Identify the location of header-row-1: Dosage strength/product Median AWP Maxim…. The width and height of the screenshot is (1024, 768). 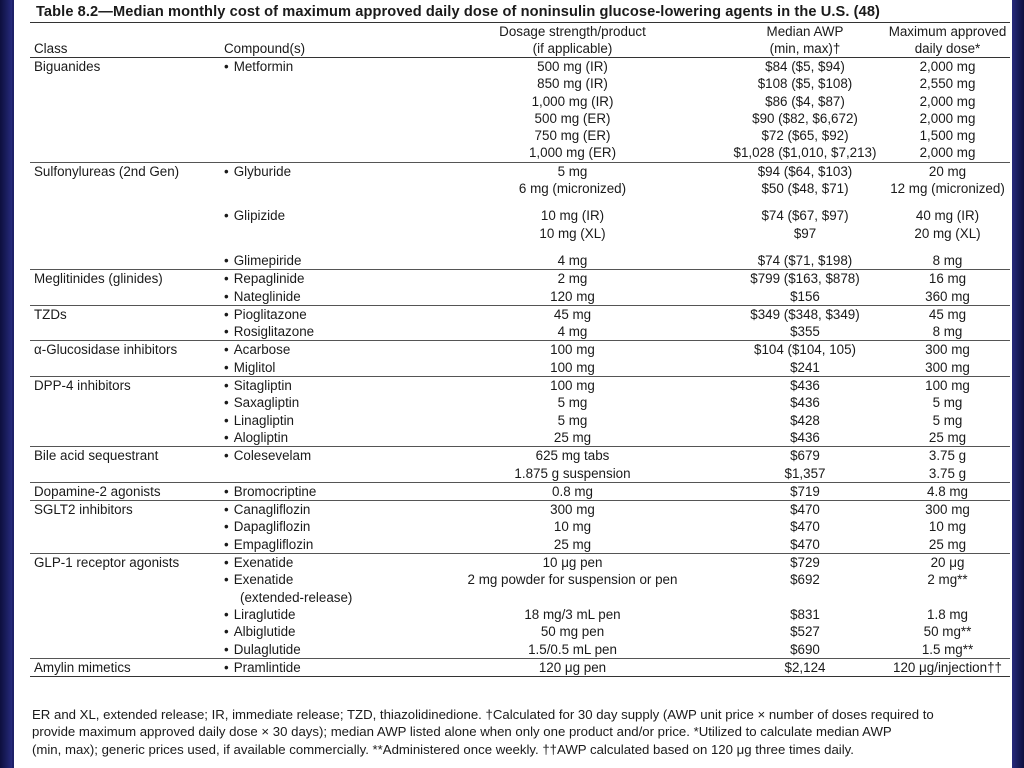
(520, 31).